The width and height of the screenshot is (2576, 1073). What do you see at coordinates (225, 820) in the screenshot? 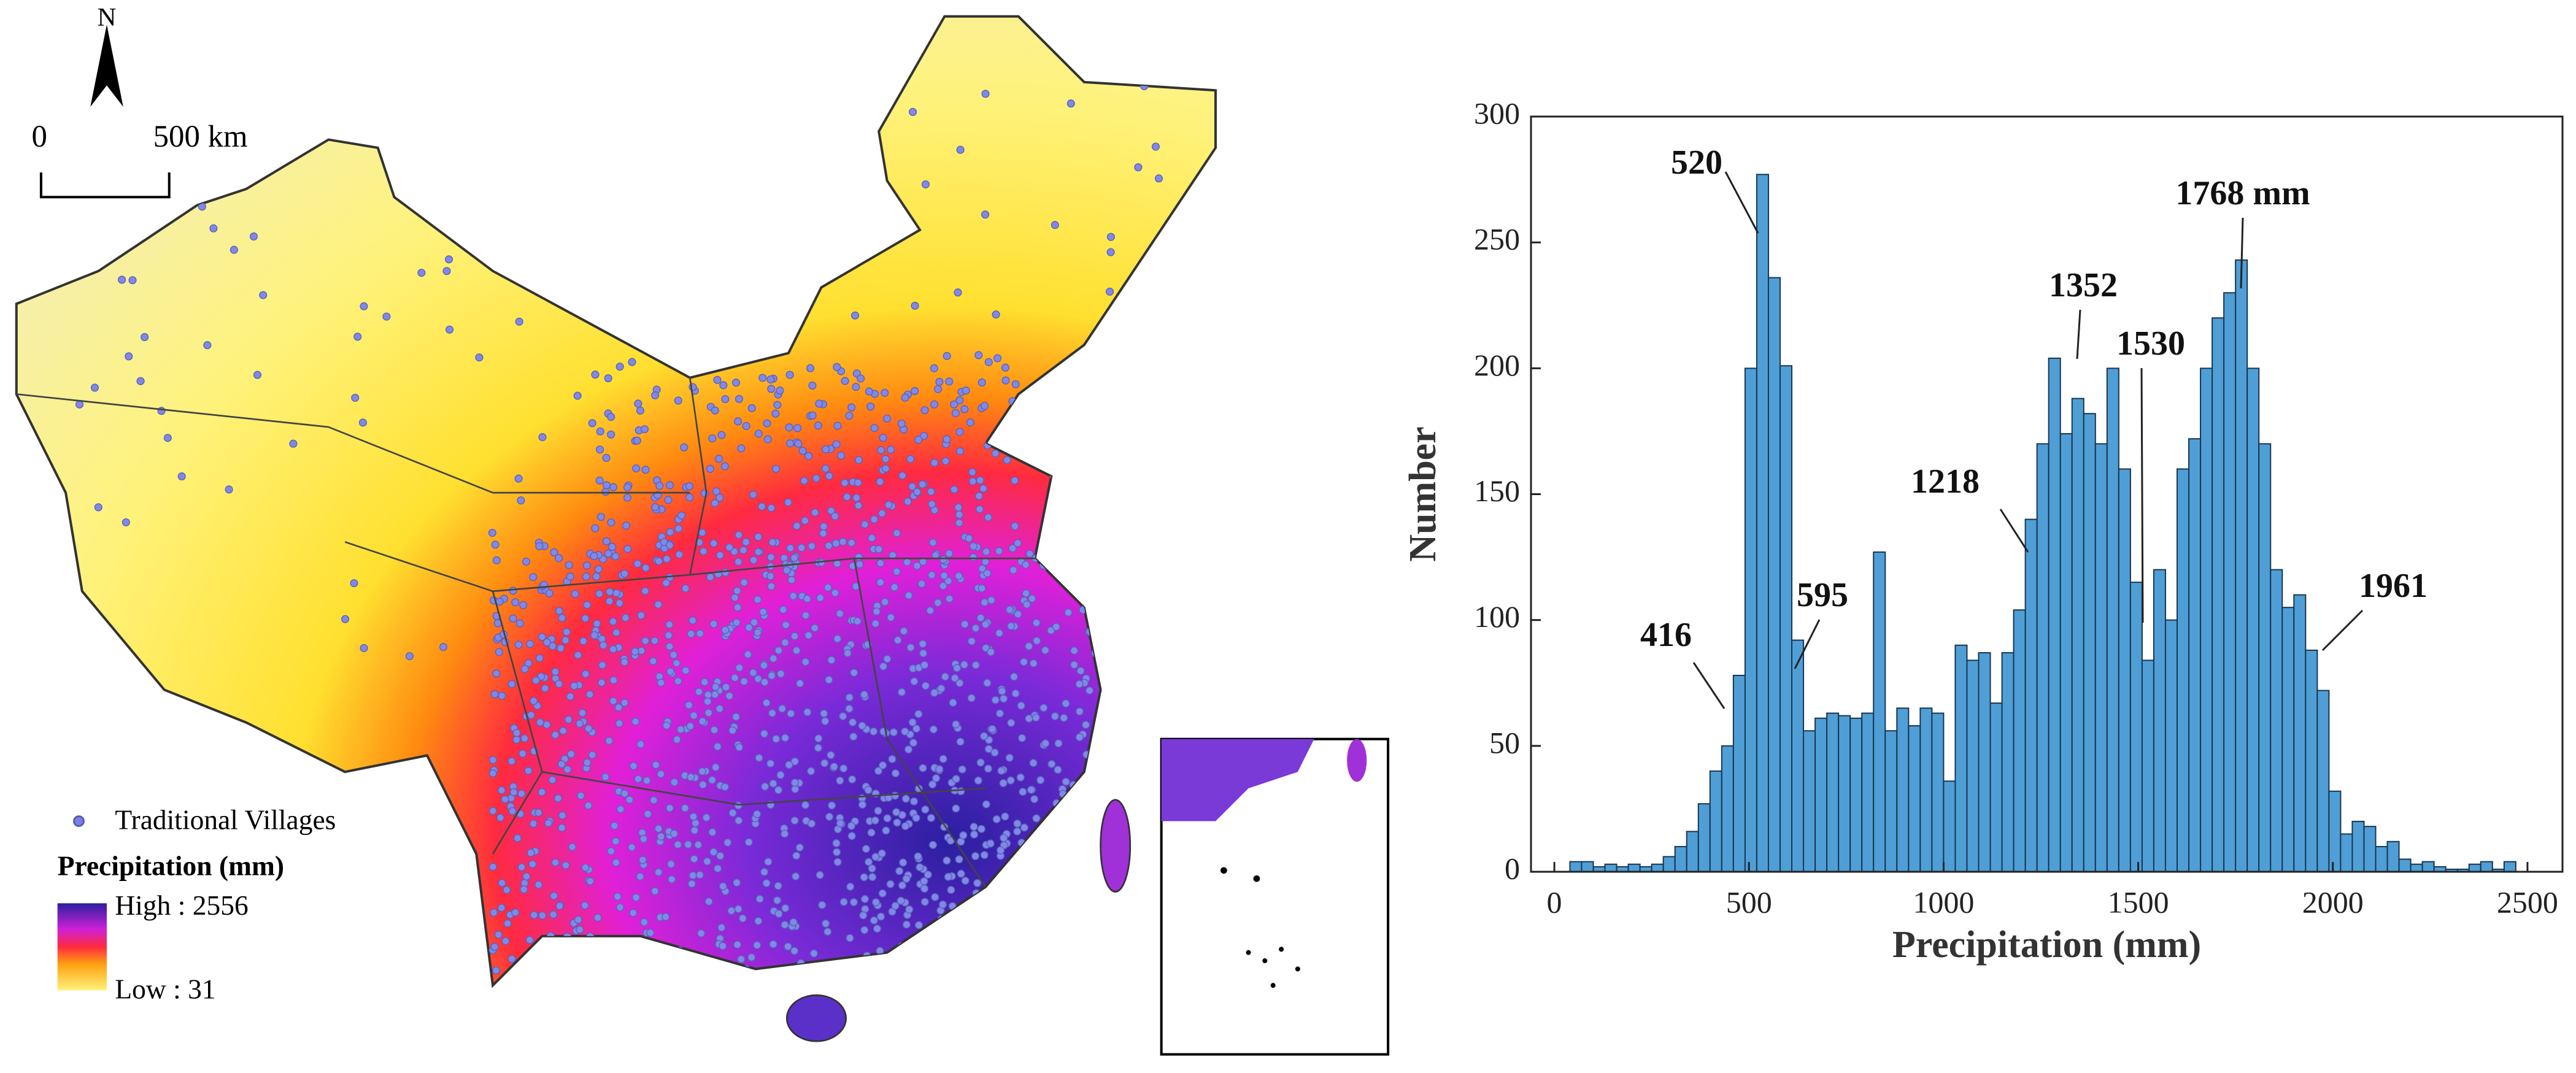
I see `legend-points: Traditional Villages` at bounding box center [225, 820].